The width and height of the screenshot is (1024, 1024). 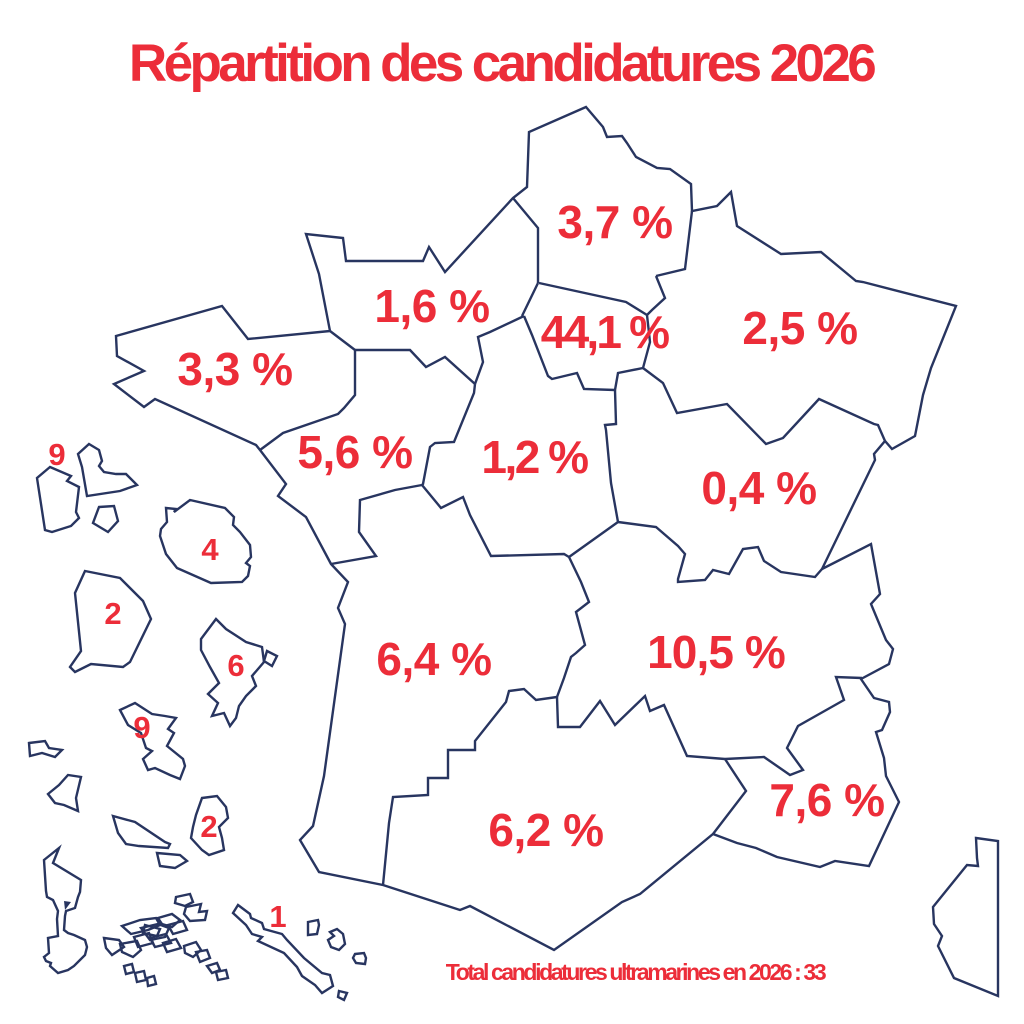 I want to click on svg-text: 6,4 %, so click(x=433, y=659).